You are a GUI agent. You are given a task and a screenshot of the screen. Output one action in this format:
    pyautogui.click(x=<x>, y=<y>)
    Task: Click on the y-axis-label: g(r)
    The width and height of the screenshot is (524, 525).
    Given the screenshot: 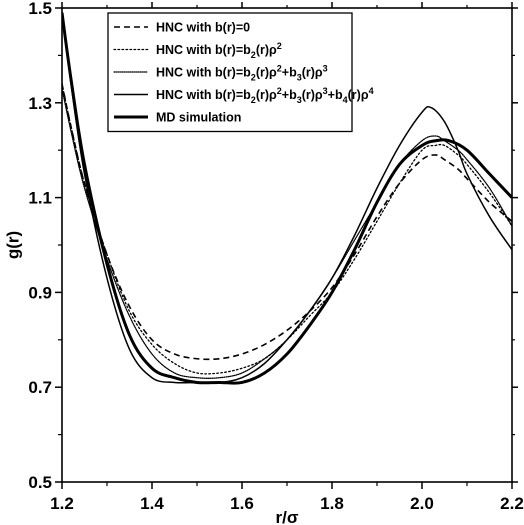 What is the action you would take?
    pyautogui.click(x=12, y=245)
    